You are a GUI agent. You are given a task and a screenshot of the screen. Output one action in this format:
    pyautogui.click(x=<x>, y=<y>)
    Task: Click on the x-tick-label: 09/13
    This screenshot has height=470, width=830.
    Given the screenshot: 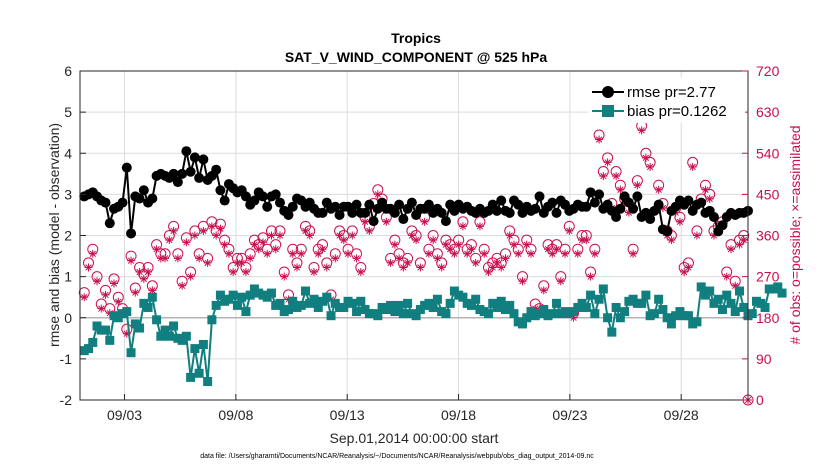 What is the action you would take?
    pyautogui.click(x=347, y=415)
    